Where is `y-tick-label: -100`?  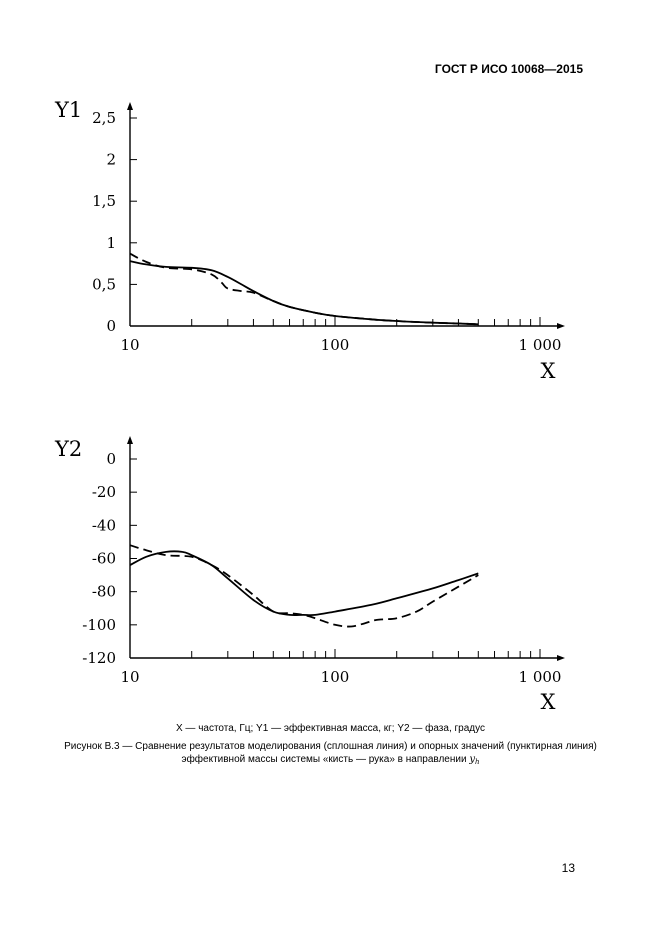 y-tick-label: -100 is located at coordinates (99, 625).